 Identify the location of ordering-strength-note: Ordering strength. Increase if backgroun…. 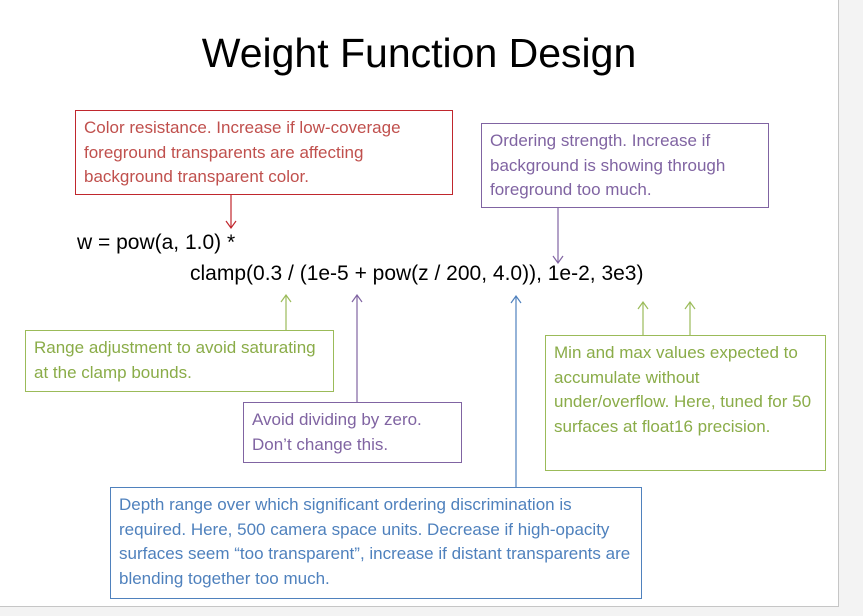
(625, 165).